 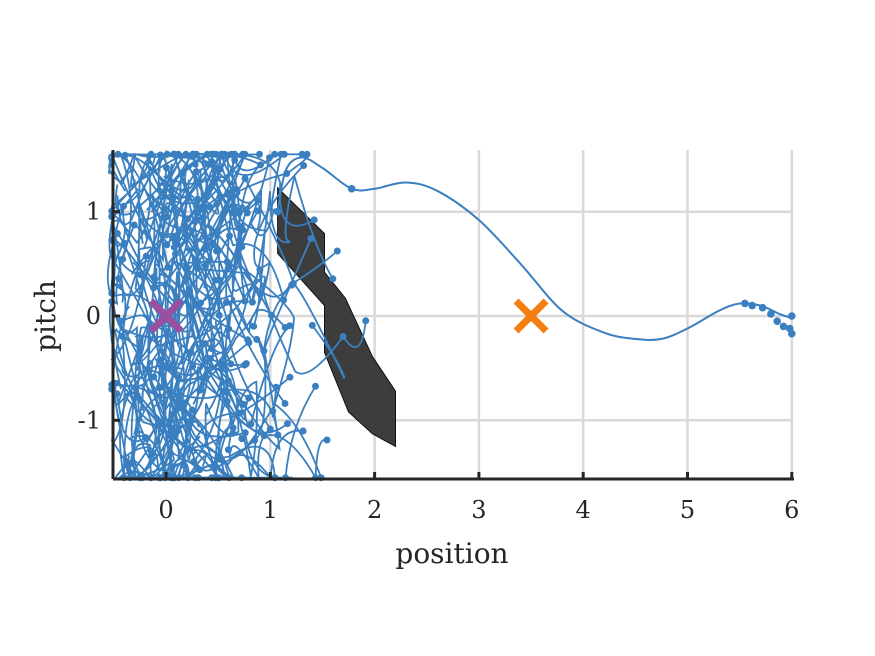 I want to click on x-tick-label: 1, so click(x=270, y=510).